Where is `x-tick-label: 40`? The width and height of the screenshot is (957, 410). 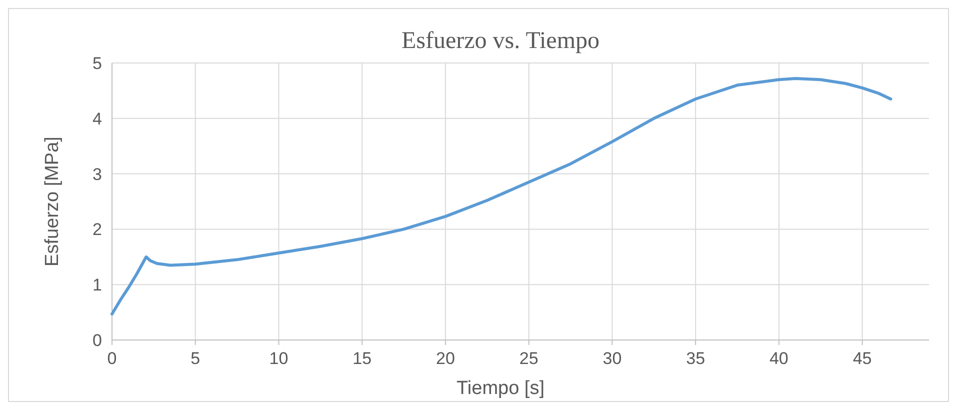 x-tick-label: 40 is located at coordinates (778, 358).